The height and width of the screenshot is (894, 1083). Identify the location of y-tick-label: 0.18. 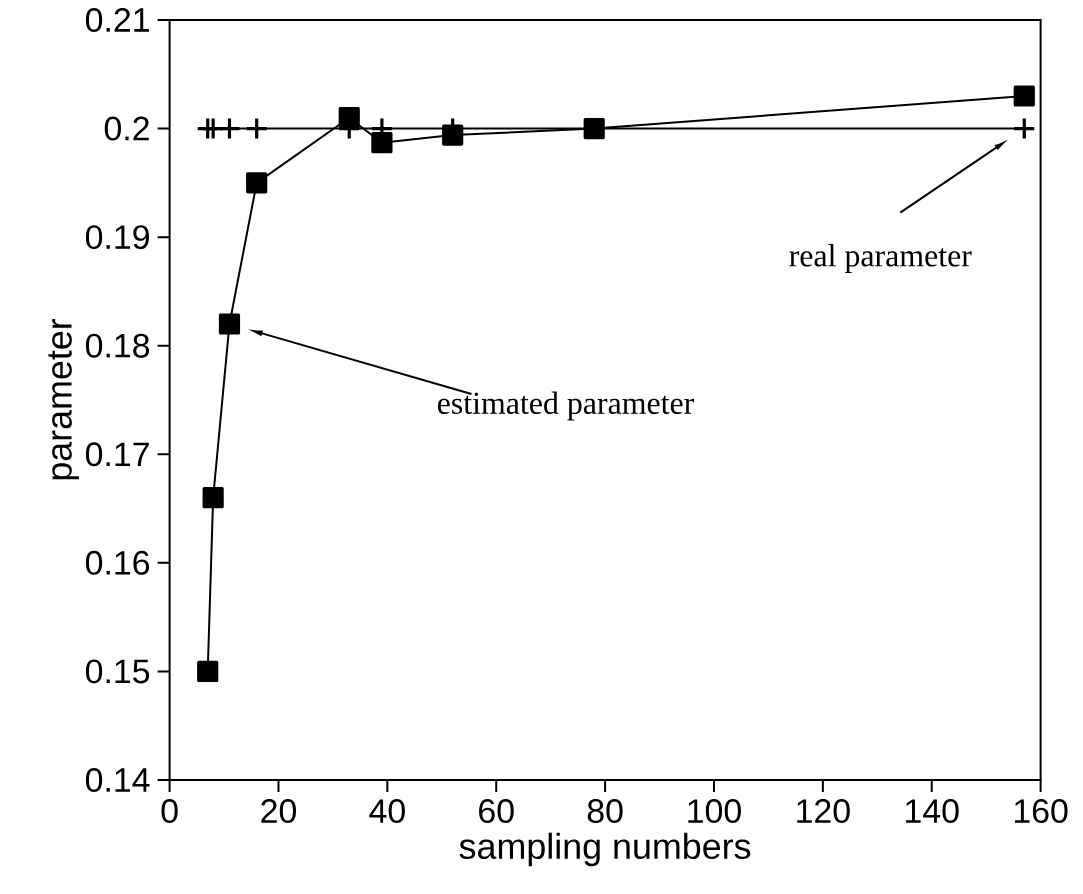
(117, 345).